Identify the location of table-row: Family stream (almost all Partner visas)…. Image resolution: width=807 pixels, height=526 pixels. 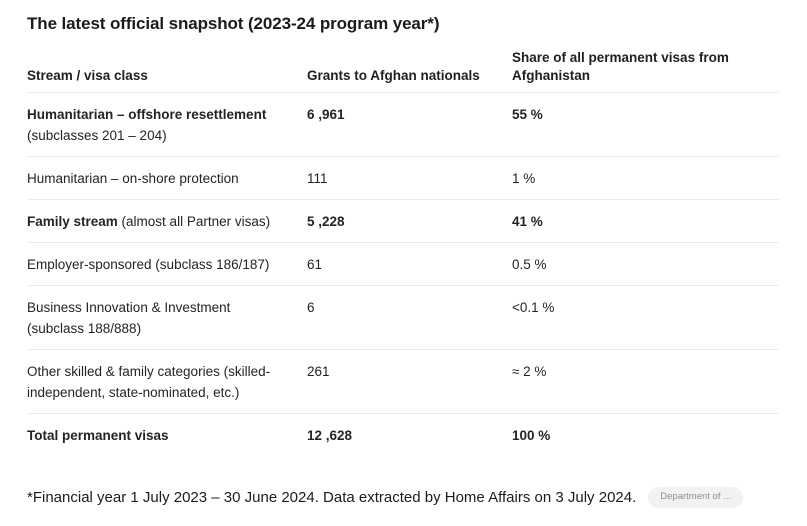
(403, 221).